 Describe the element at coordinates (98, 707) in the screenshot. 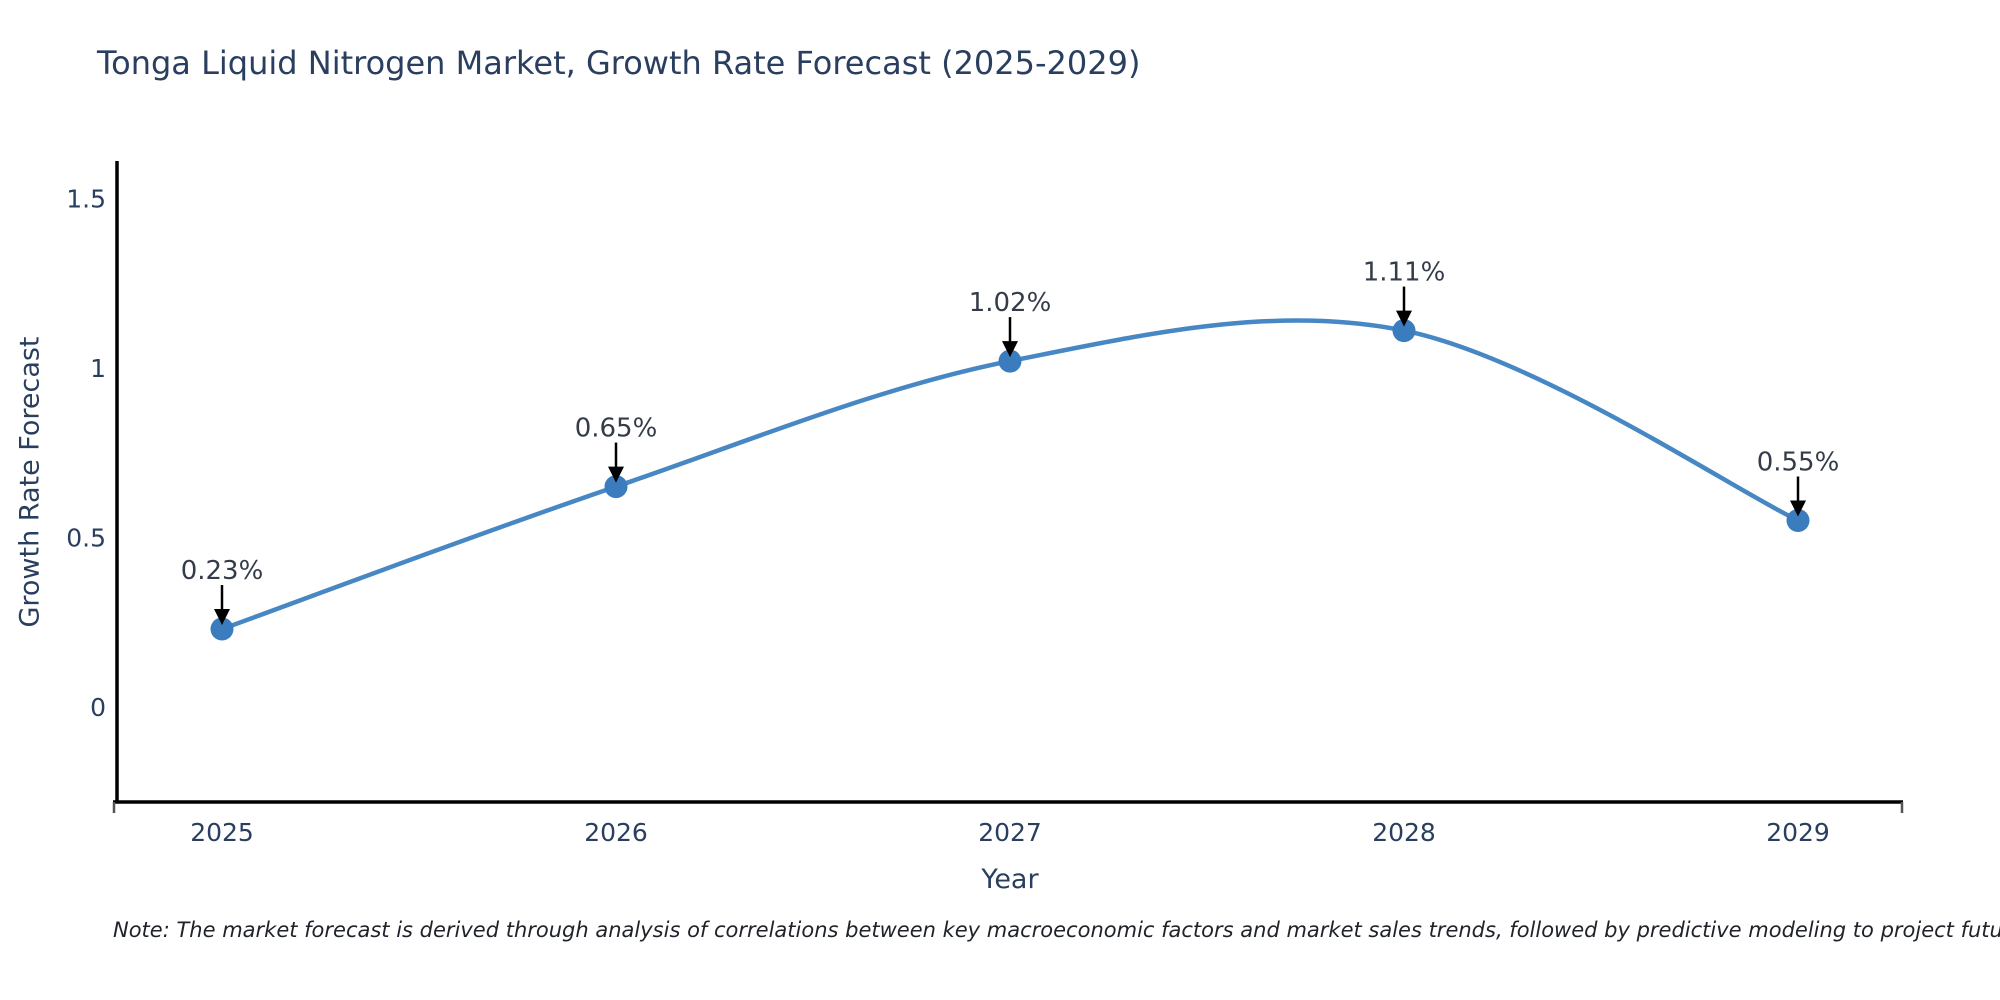

I see `y-tick-label: 0` at that location.